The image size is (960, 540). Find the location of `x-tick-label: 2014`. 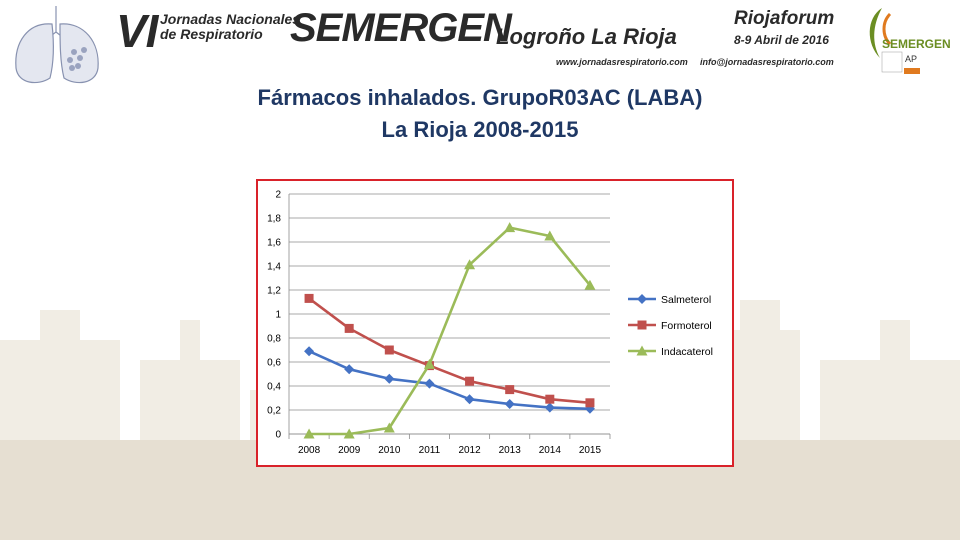

x-tick-label: 2014 is located at coordinates (550, 450).